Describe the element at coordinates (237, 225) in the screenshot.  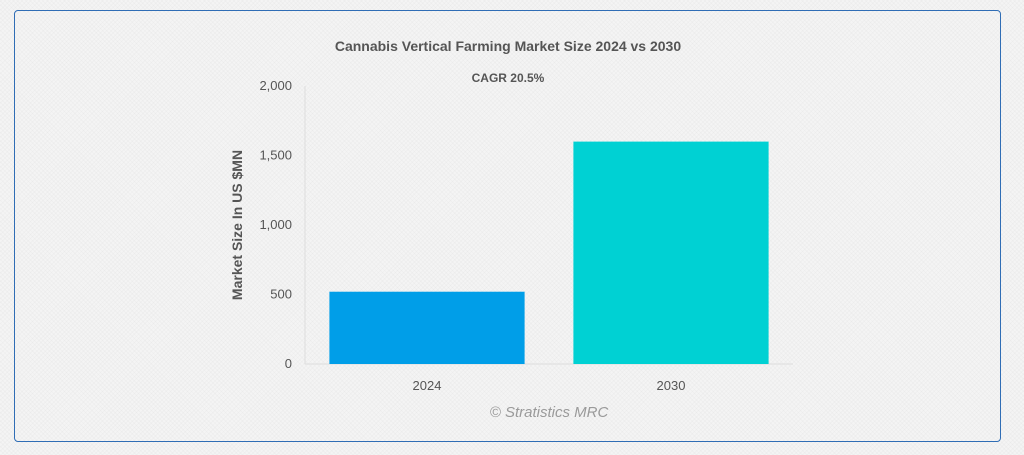
I see `y-axis-title: Market Size In US $MN` at that location.